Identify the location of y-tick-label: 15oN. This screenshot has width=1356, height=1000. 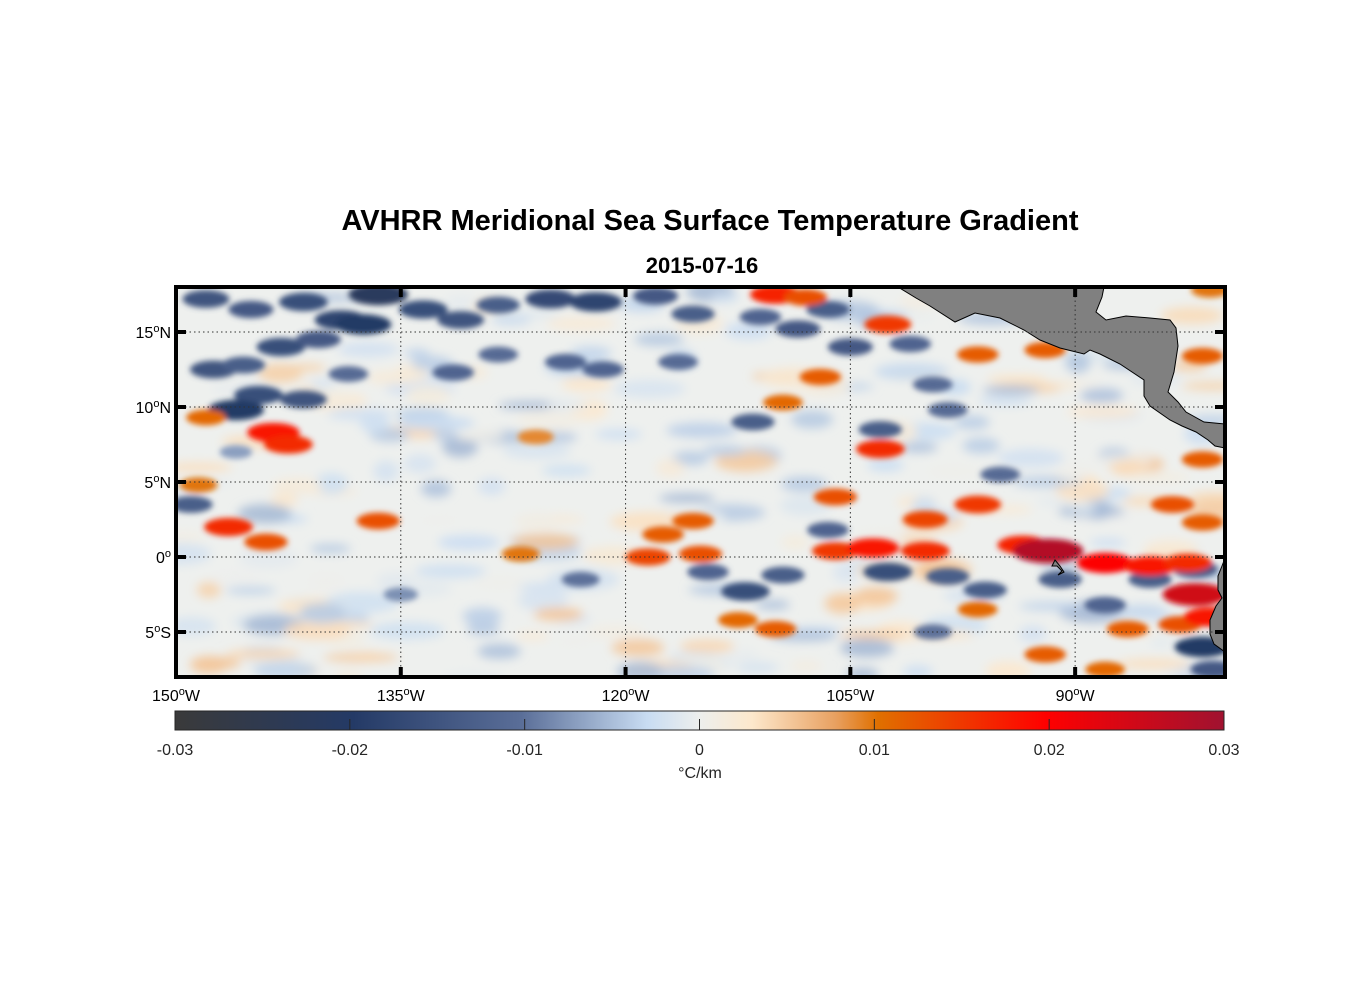
(153, 332).